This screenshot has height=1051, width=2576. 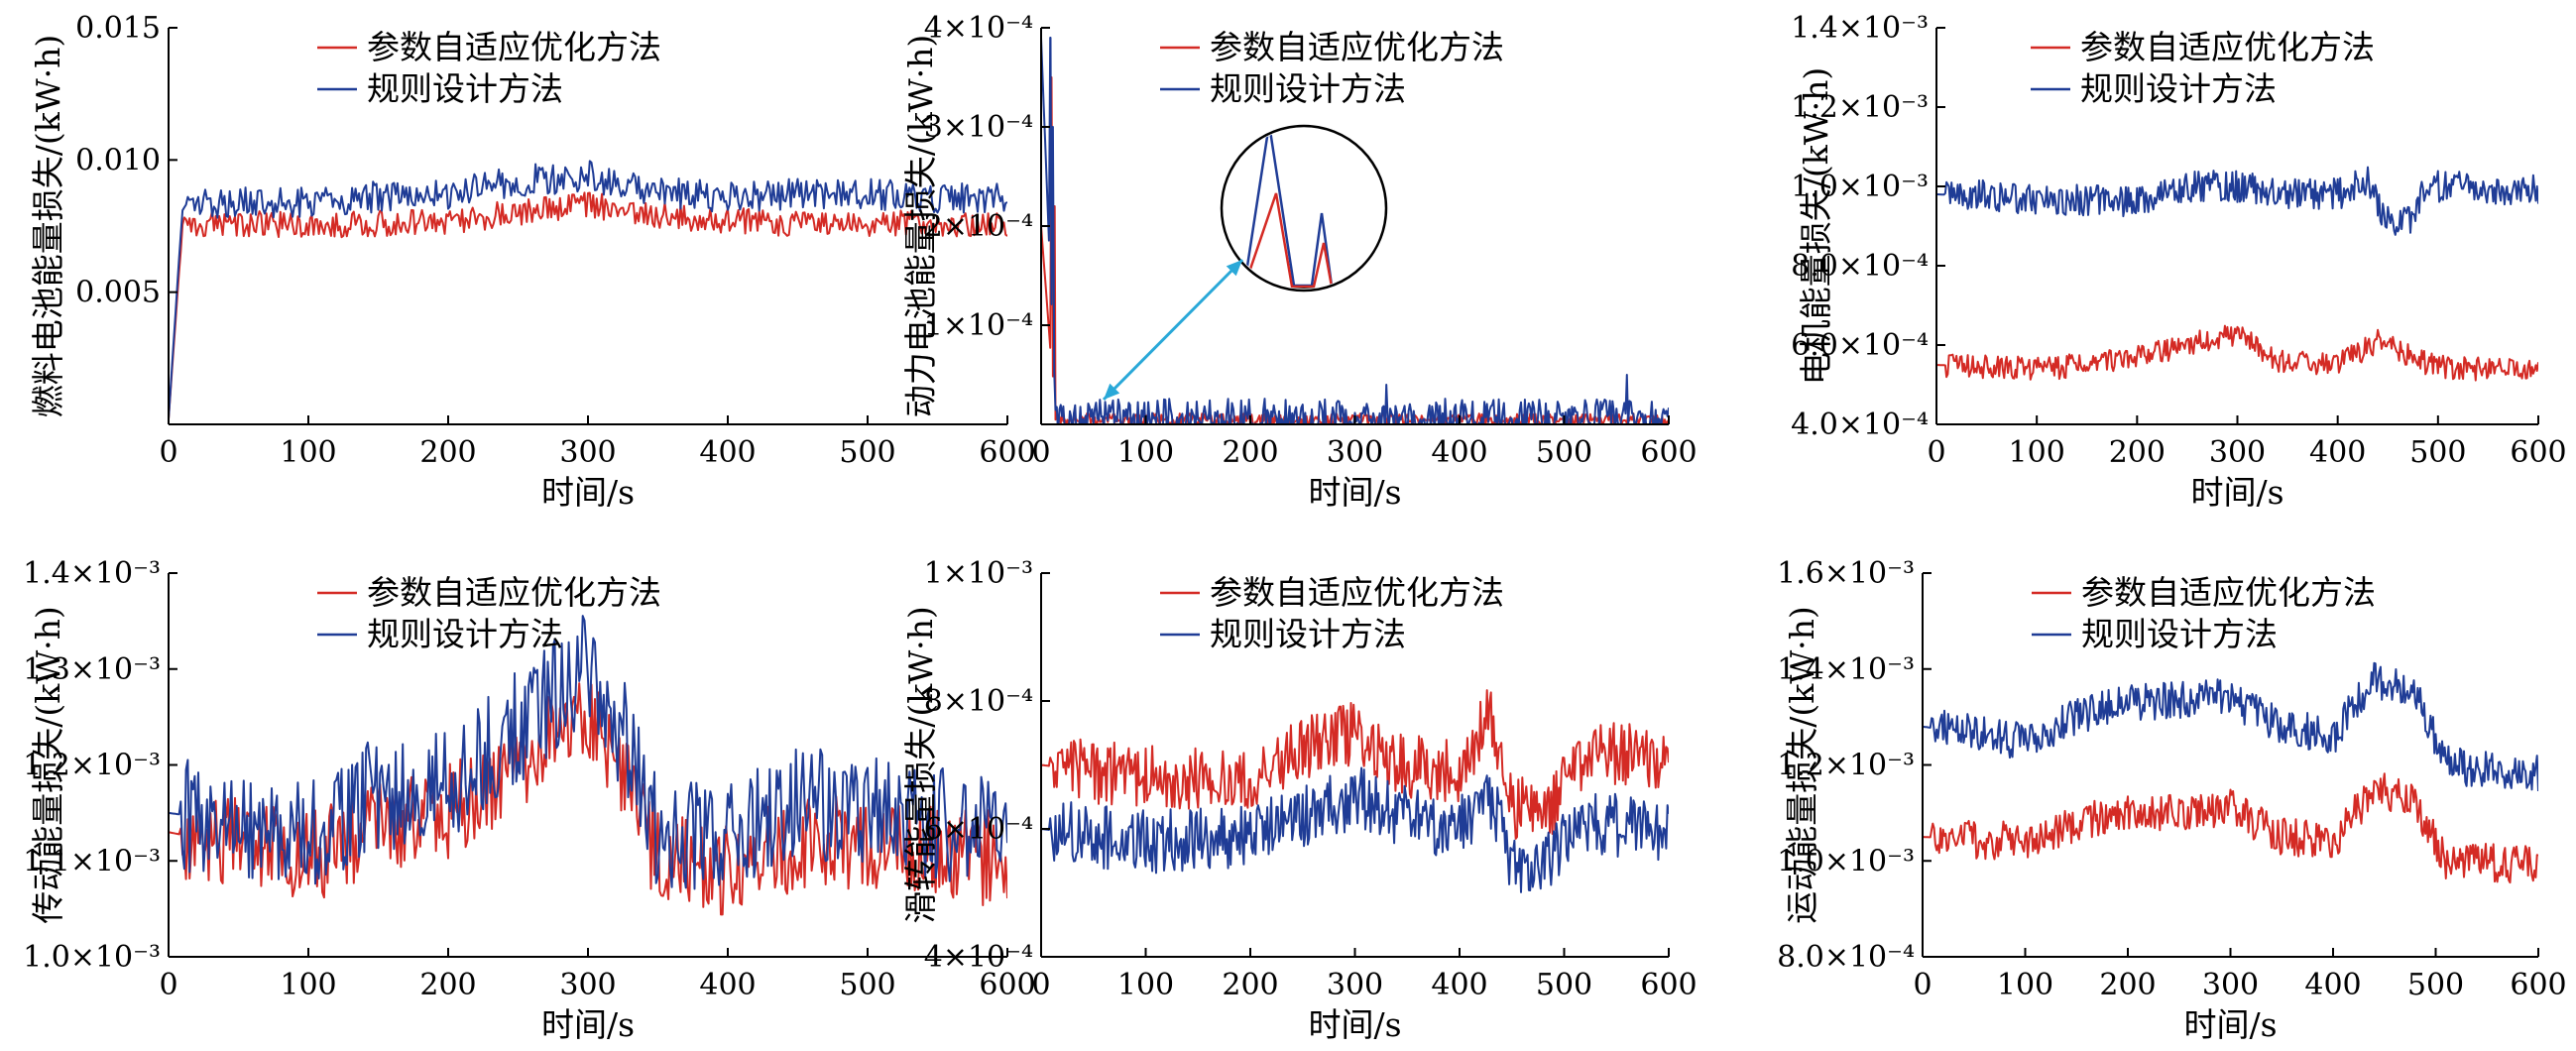 I want to click on y-tick-label: 0.010, so click(x=118, y=160).